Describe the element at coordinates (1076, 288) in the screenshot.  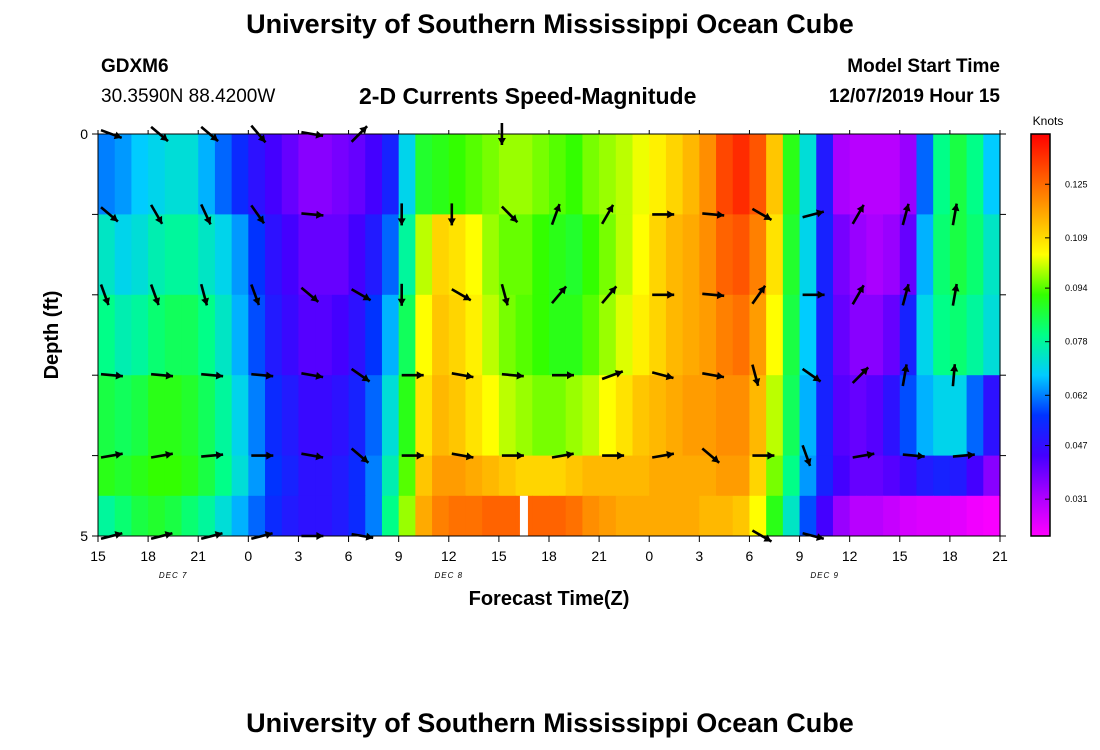
I see `colorbar-tick-label: 0.094` at that location.